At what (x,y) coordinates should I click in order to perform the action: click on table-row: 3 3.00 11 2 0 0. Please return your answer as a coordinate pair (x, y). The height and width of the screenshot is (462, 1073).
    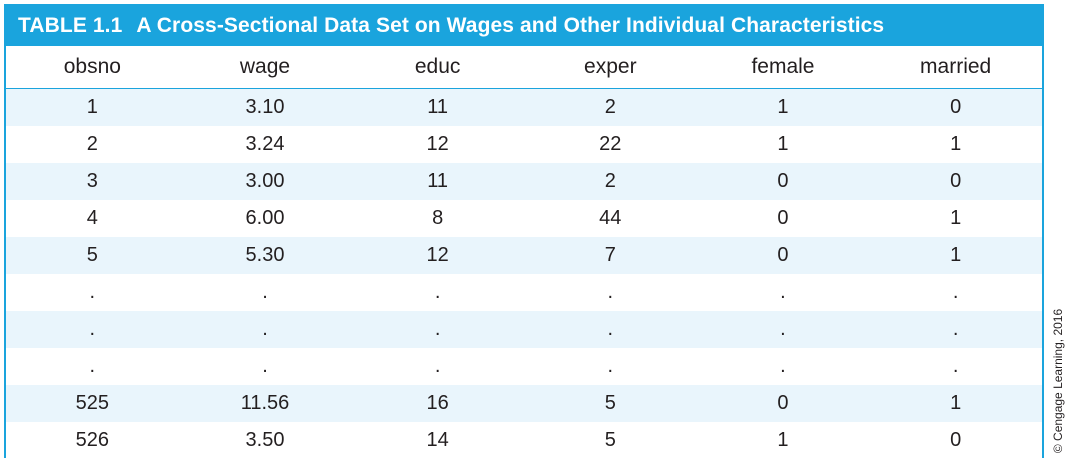
    Looking at the image, I should click on (524, 181).